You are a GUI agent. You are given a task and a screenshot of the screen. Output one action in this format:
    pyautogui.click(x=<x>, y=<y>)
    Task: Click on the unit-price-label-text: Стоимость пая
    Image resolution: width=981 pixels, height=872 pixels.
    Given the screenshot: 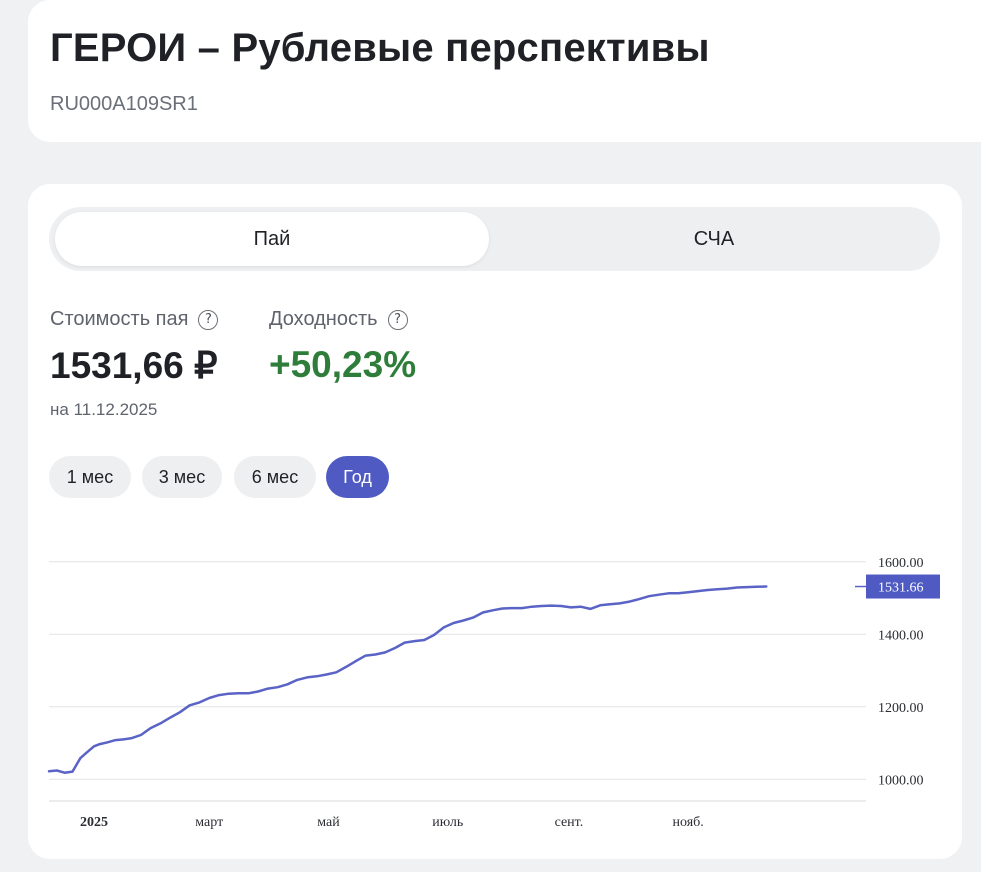 What is the action you would take?
    pyautogui.click(x=119, y=319)
    